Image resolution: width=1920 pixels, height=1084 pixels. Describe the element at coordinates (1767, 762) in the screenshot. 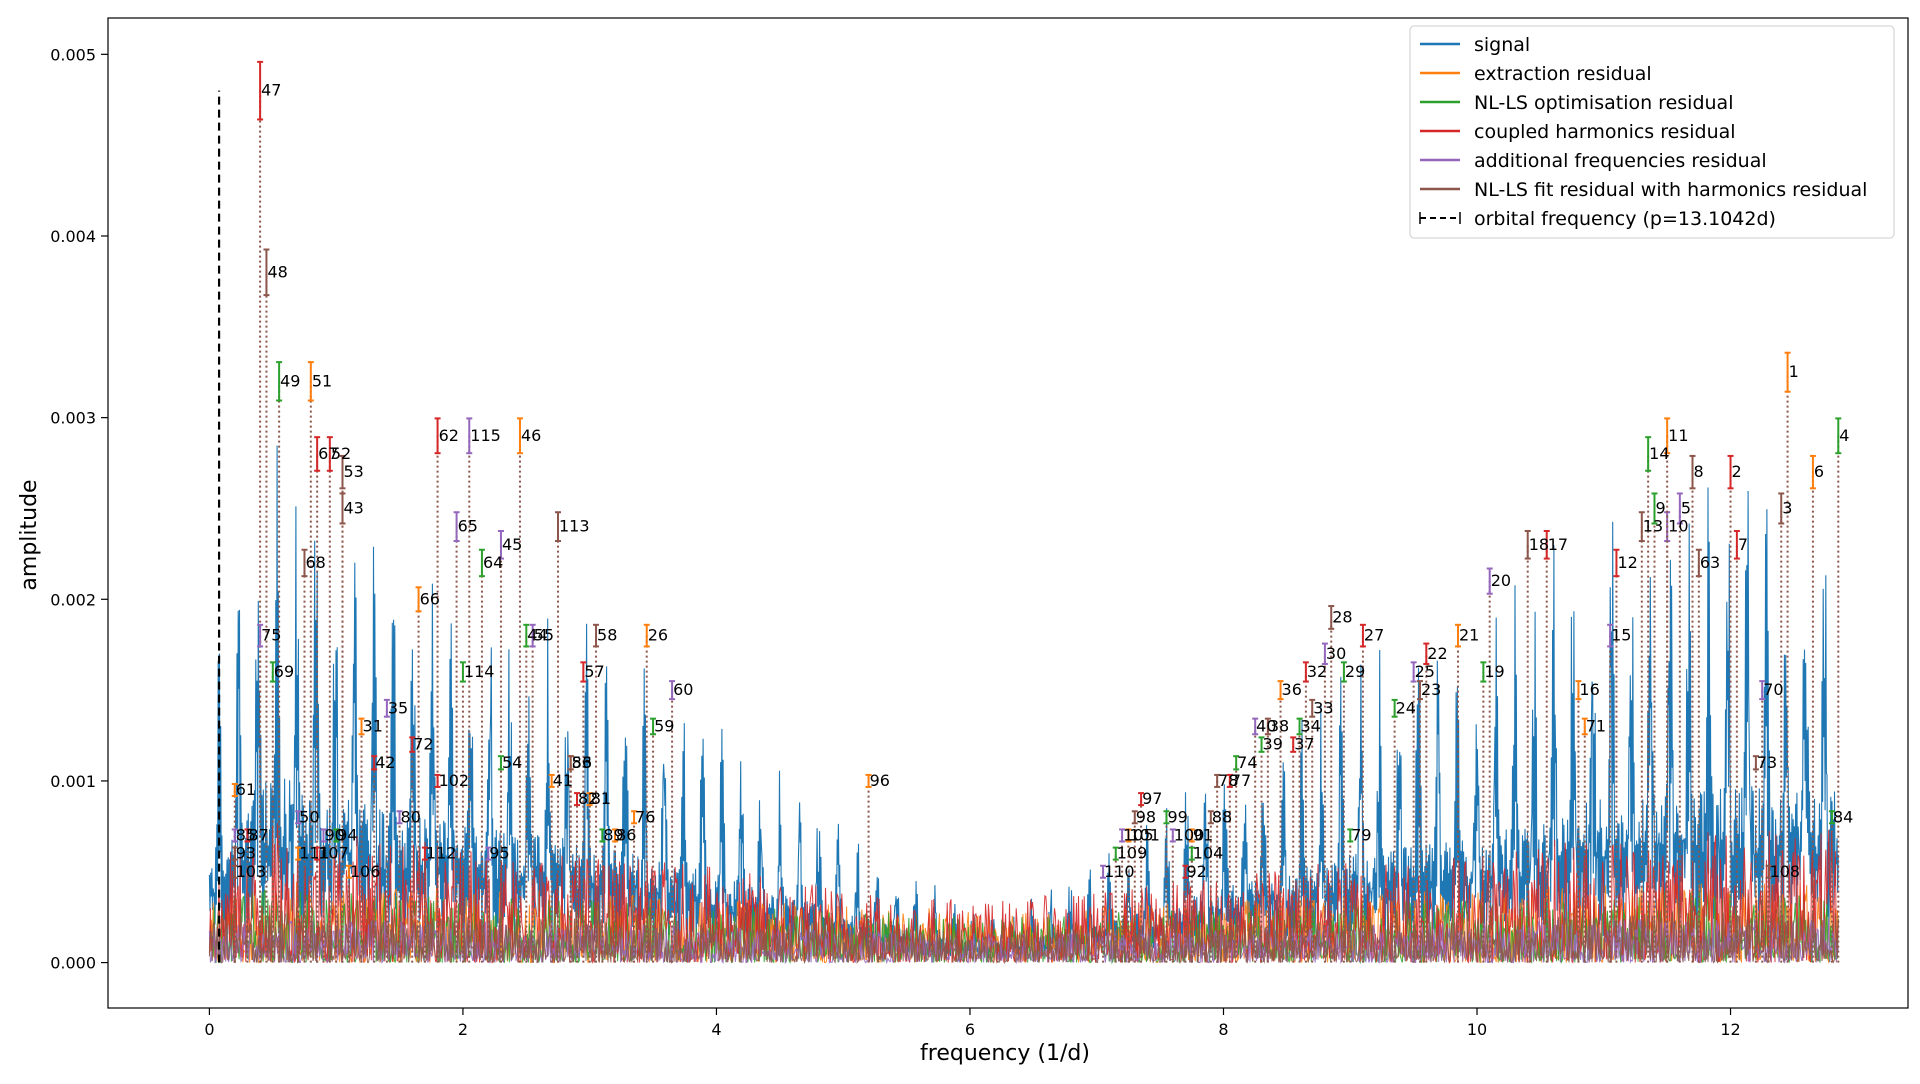

I see `frequency-label: 73` at that location.